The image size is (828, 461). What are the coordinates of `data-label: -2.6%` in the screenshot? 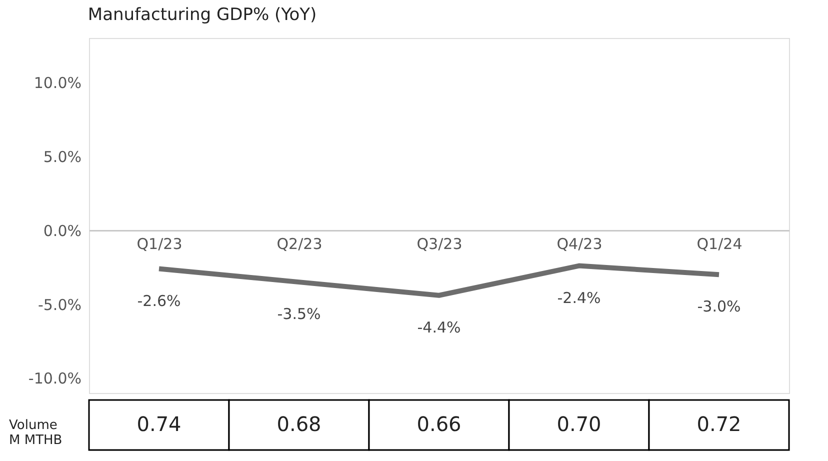 It's located at (159, 301).